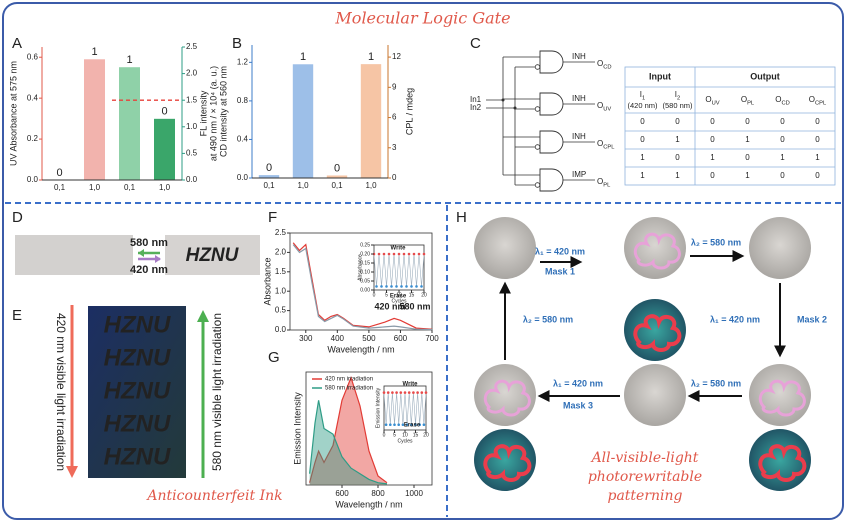 The width and height of the screenshot is (846, 522). What do you see at coordinates (394, 117) in the screenshot?
I see `y2-tick-label: 6` at bounding box center [394, 117].